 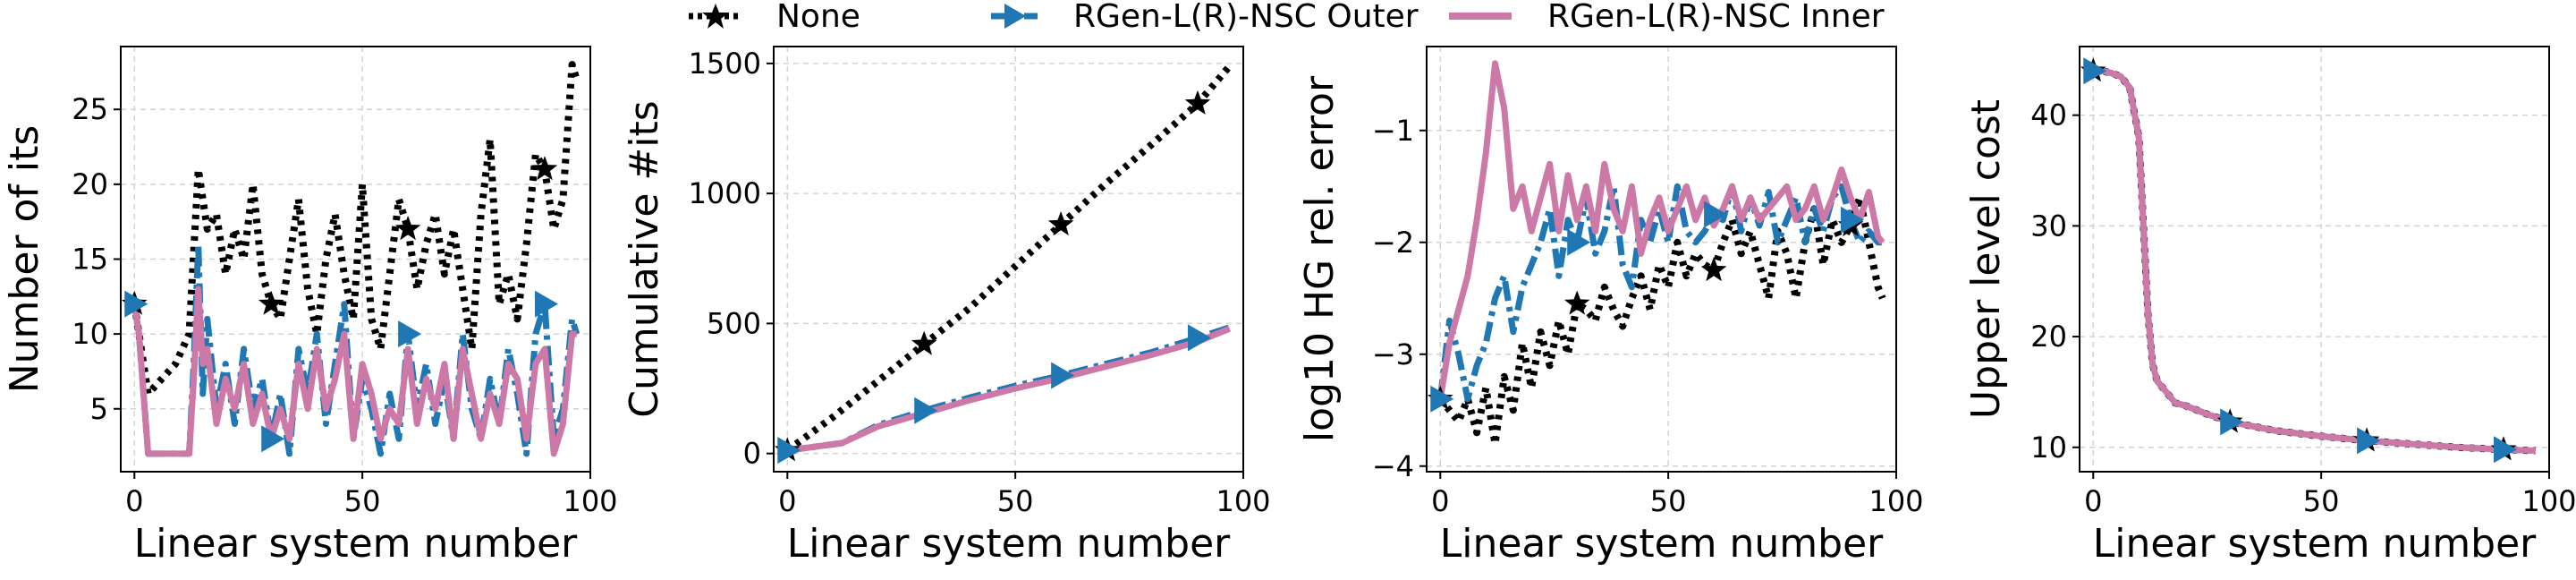 I want to click on chart0-ytick-label-1: 10, so click(x=90, y=334).